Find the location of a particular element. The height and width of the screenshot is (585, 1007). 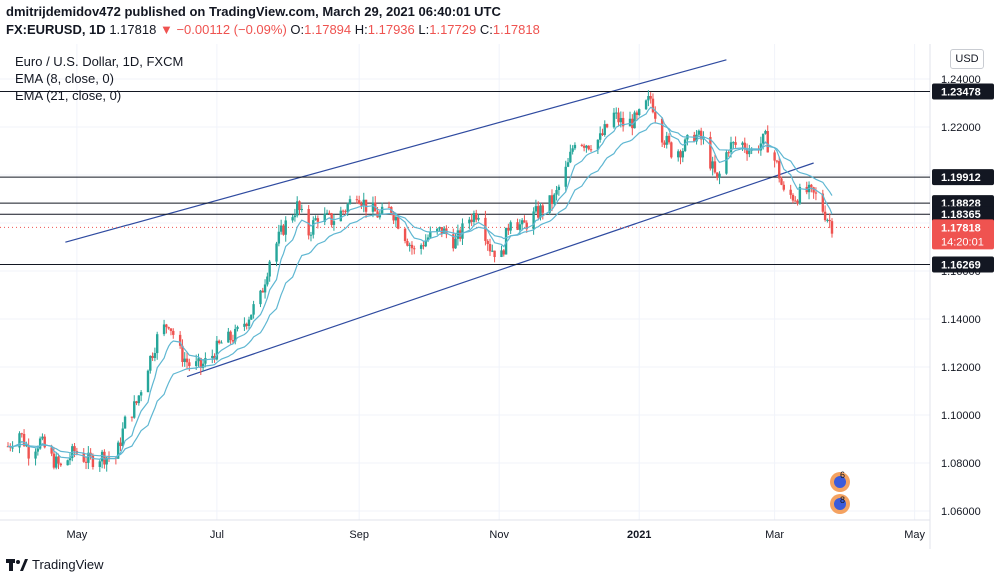

footer-brand: TradingView is located at coordinates (55, 564).